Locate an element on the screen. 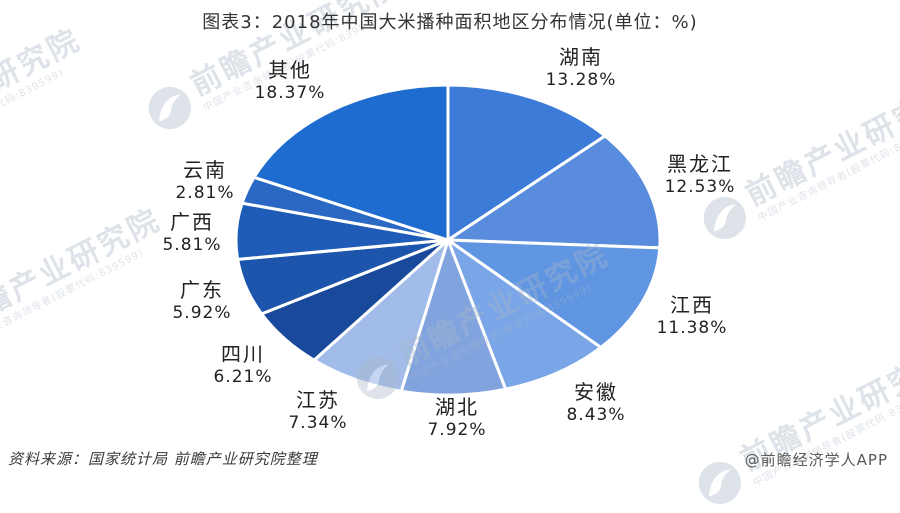 The width and height of the screenshot is (900, 513). credit-handle: @前瞻经济学人APP is located at coordinates (816, 460).